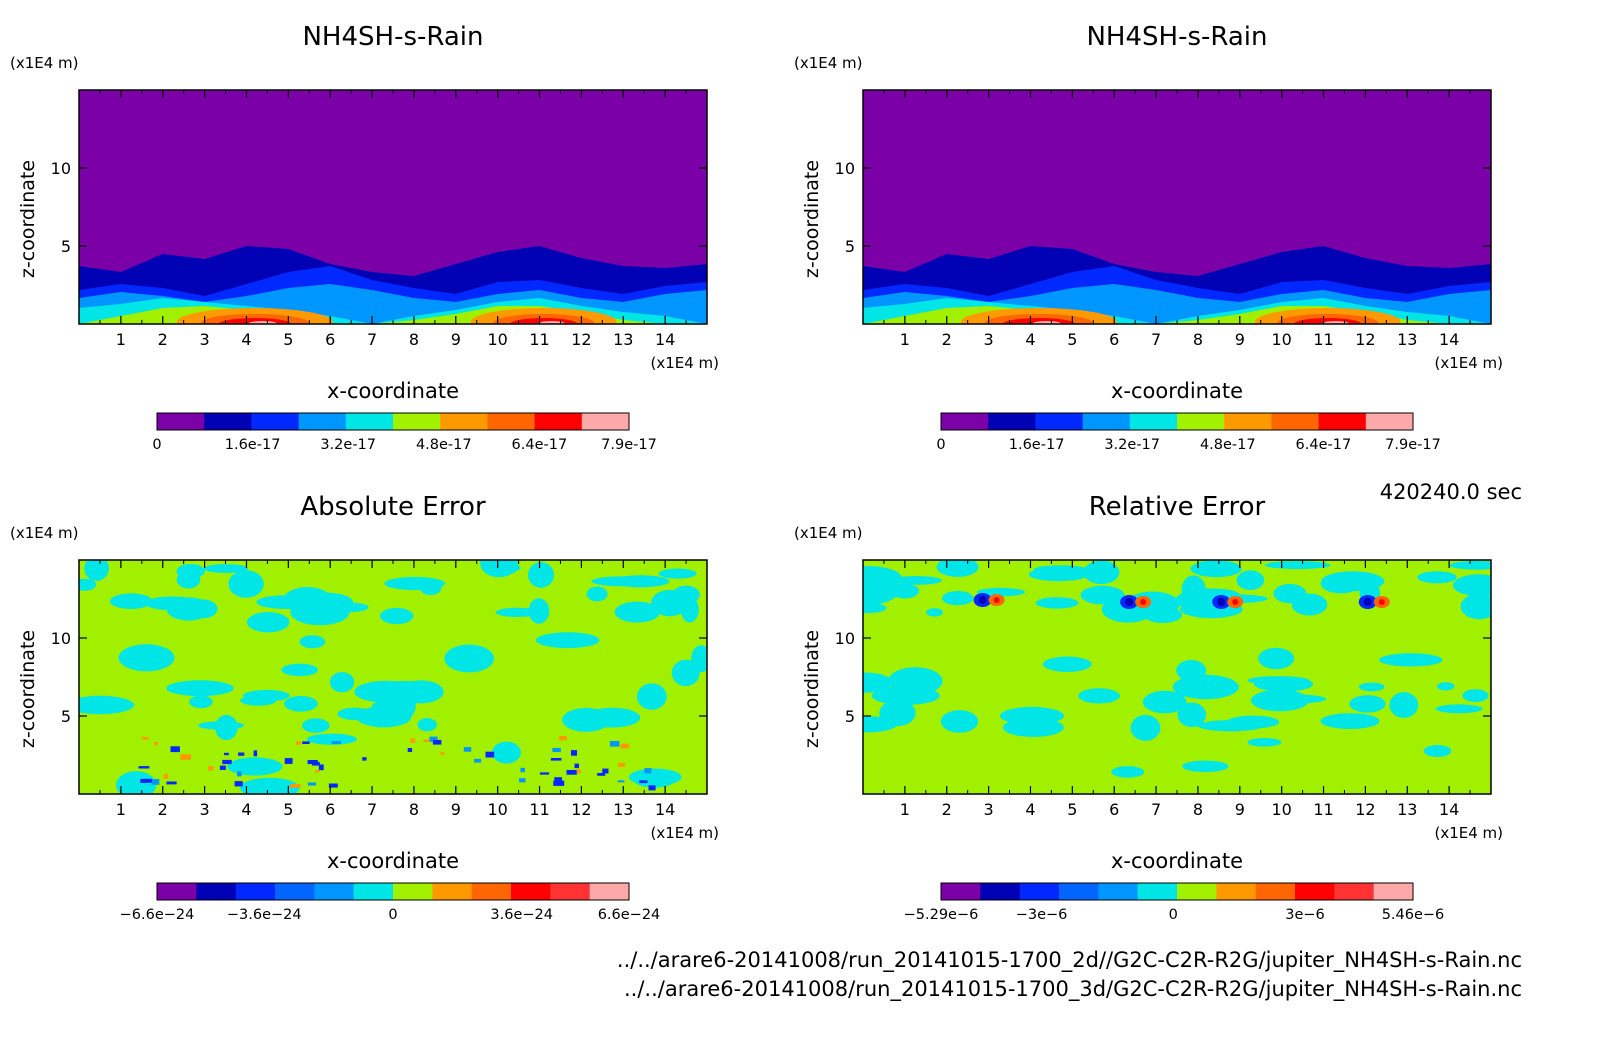 The height and width of the screenshot is (1054, 1604). Describe the element at coordinates (1365, 809) in the screenshot. I see `x-tick-label: 12` at that location.